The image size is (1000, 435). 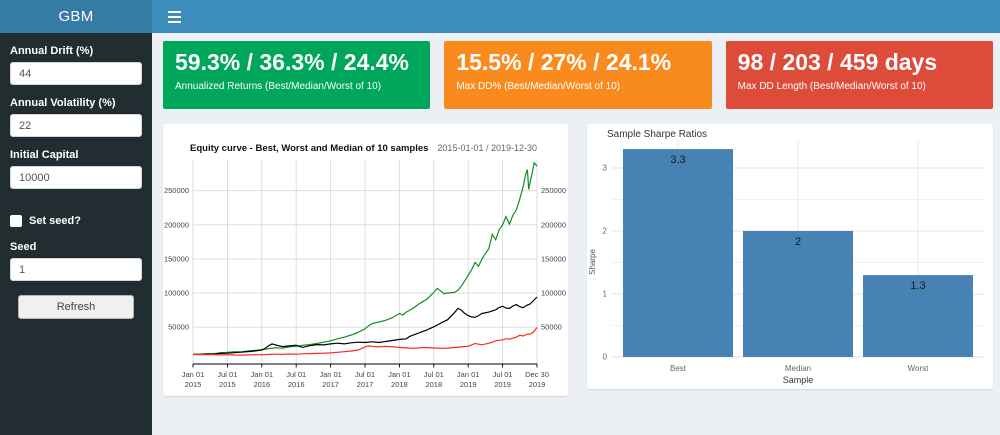 What do you see at coordinates (537, 374) in the screenshot?
I see `svg-text: Dec 30` at bounding box center [537, 374].